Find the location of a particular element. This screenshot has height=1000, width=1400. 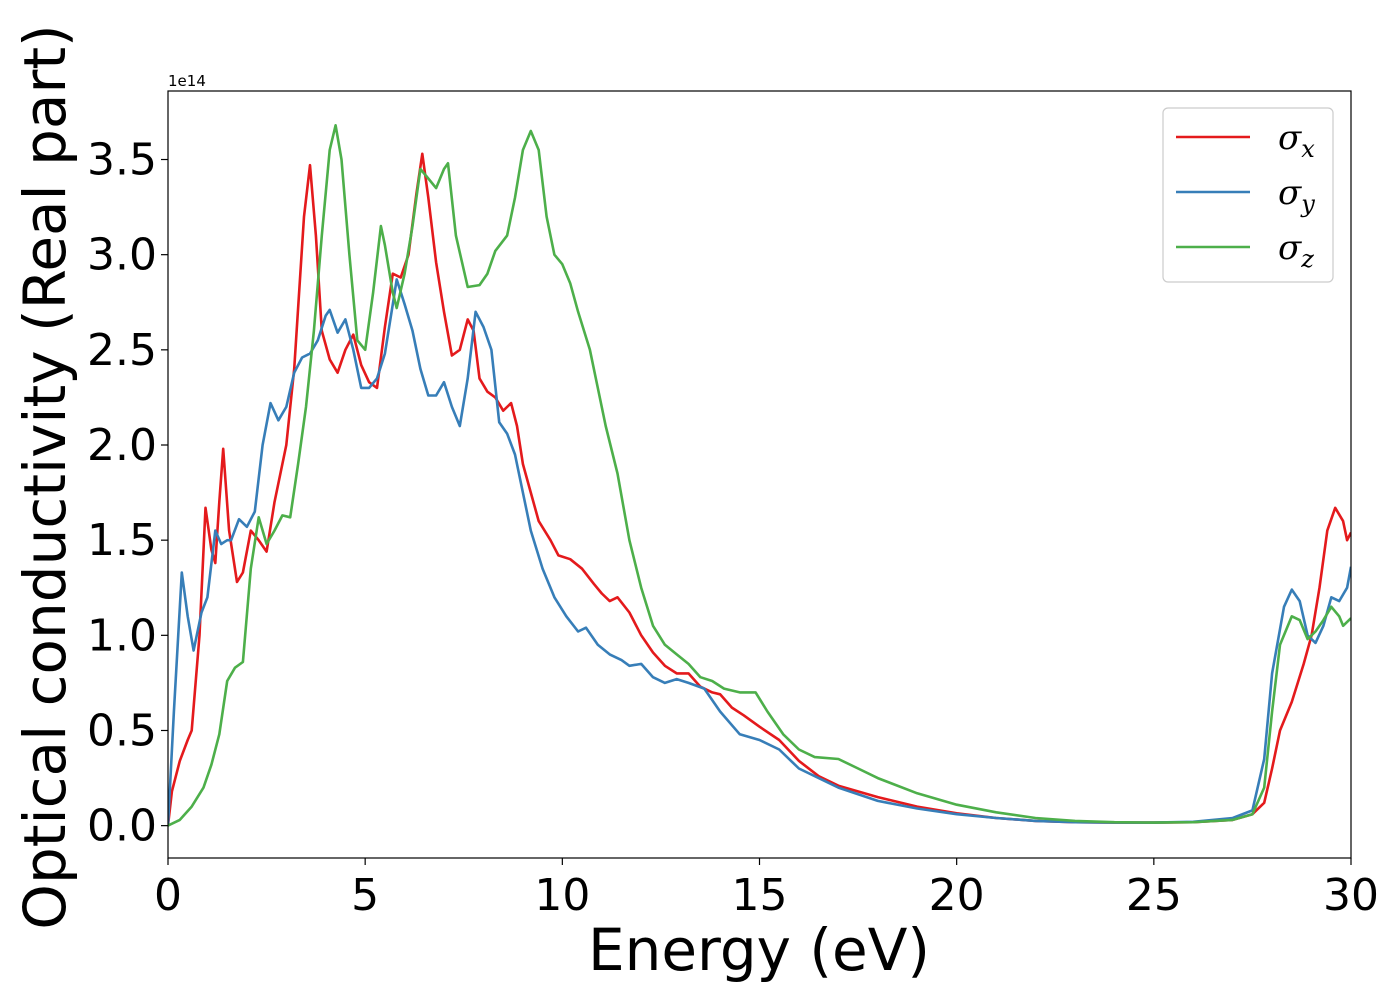

legend-label-y: σy is located at coordinates (1296, 195).